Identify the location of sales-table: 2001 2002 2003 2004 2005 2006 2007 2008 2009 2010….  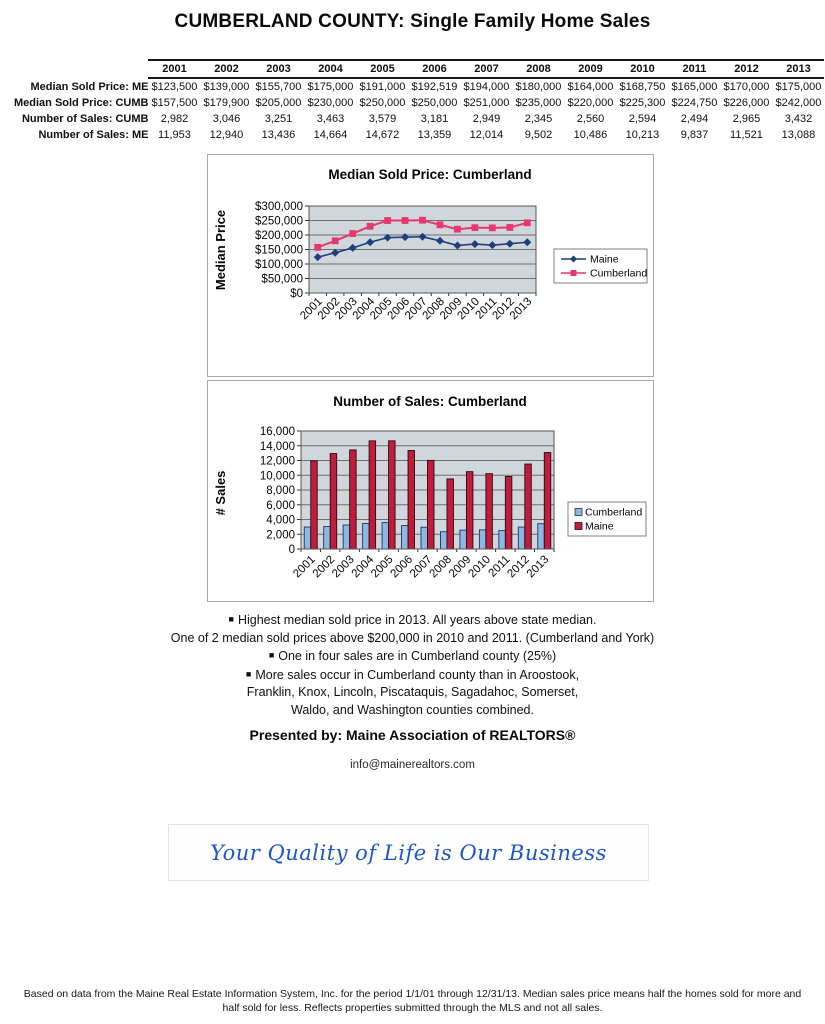
(419, 101).